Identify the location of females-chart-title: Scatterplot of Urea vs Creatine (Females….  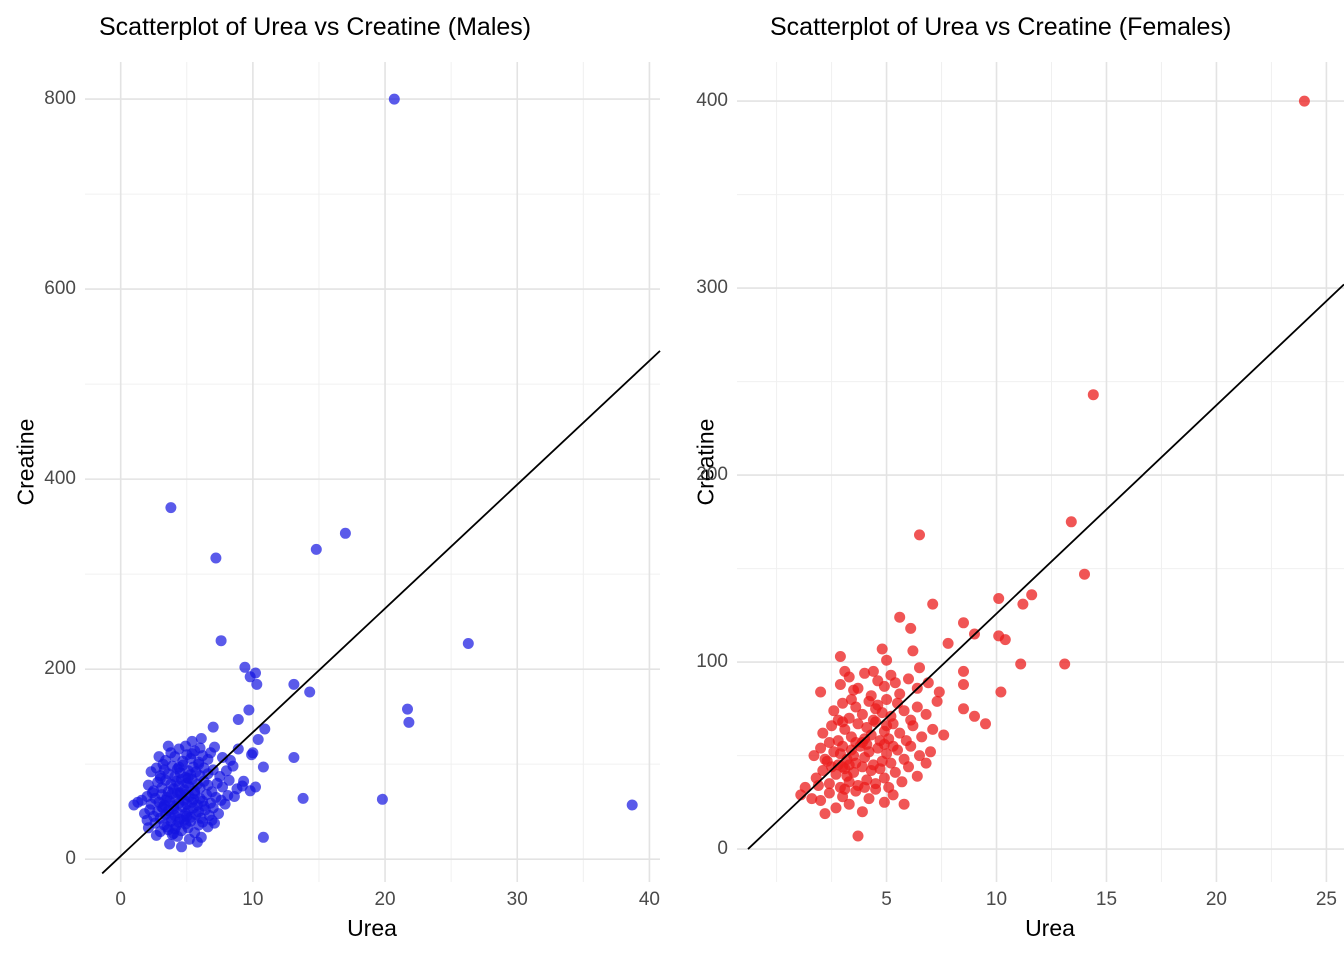
(1001, 27).